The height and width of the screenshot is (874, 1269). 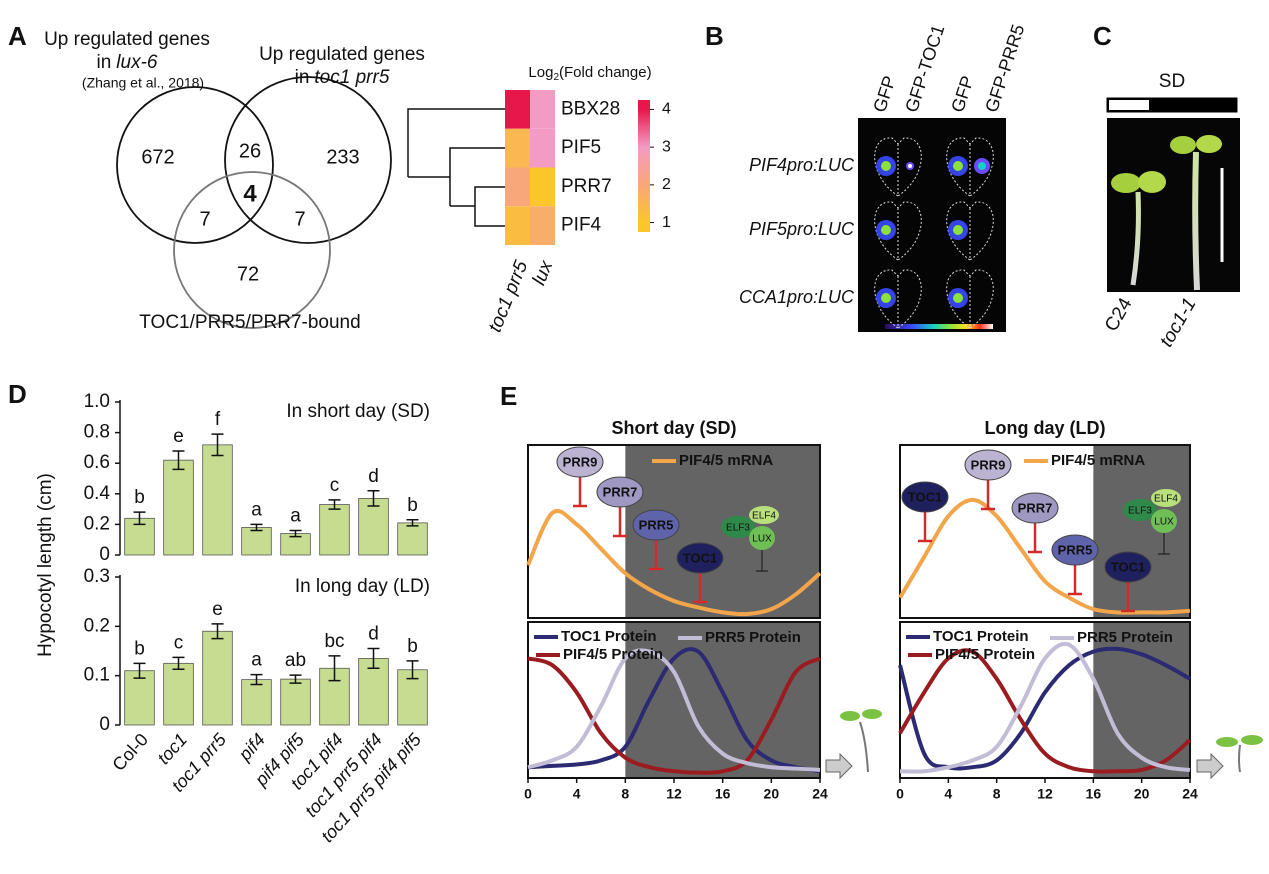 What do you see at coordinates (802, 165) in the screenshot?
I see `luc-row-label: PIF4pro:LUC` at bounding box center [802, 165].